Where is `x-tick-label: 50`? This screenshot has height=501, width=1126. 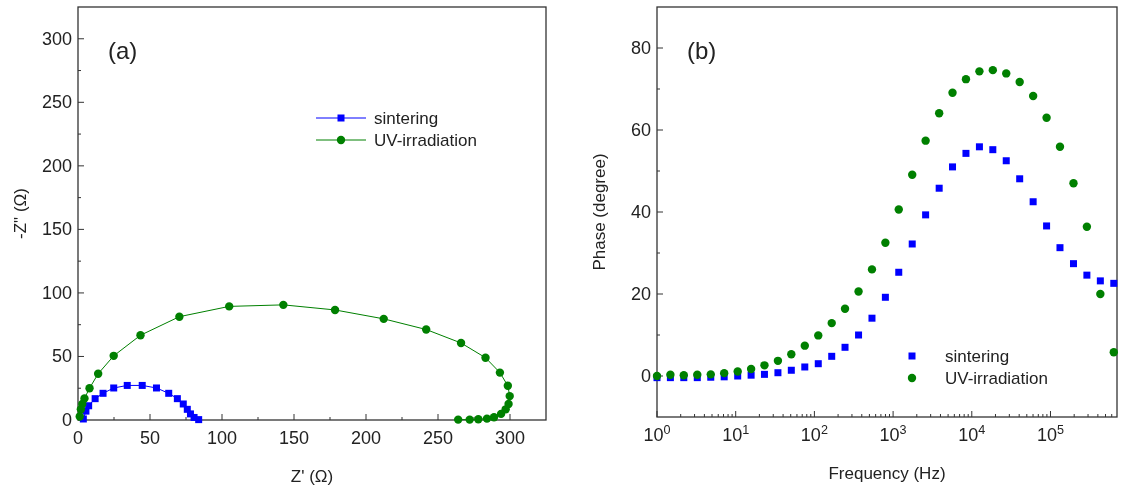
x-tick-label: 50 is located at coordinates (150, 438).